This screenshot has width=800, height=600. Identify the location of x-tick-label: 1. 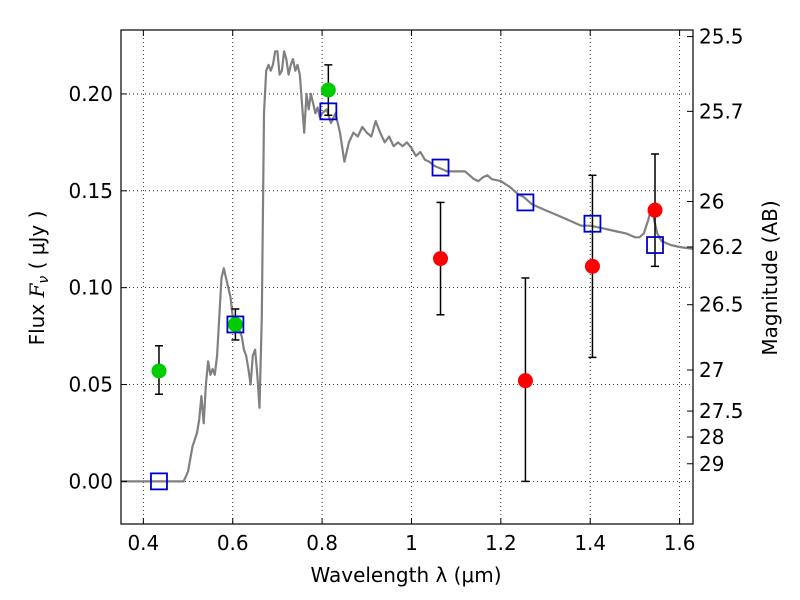
(411, 543).